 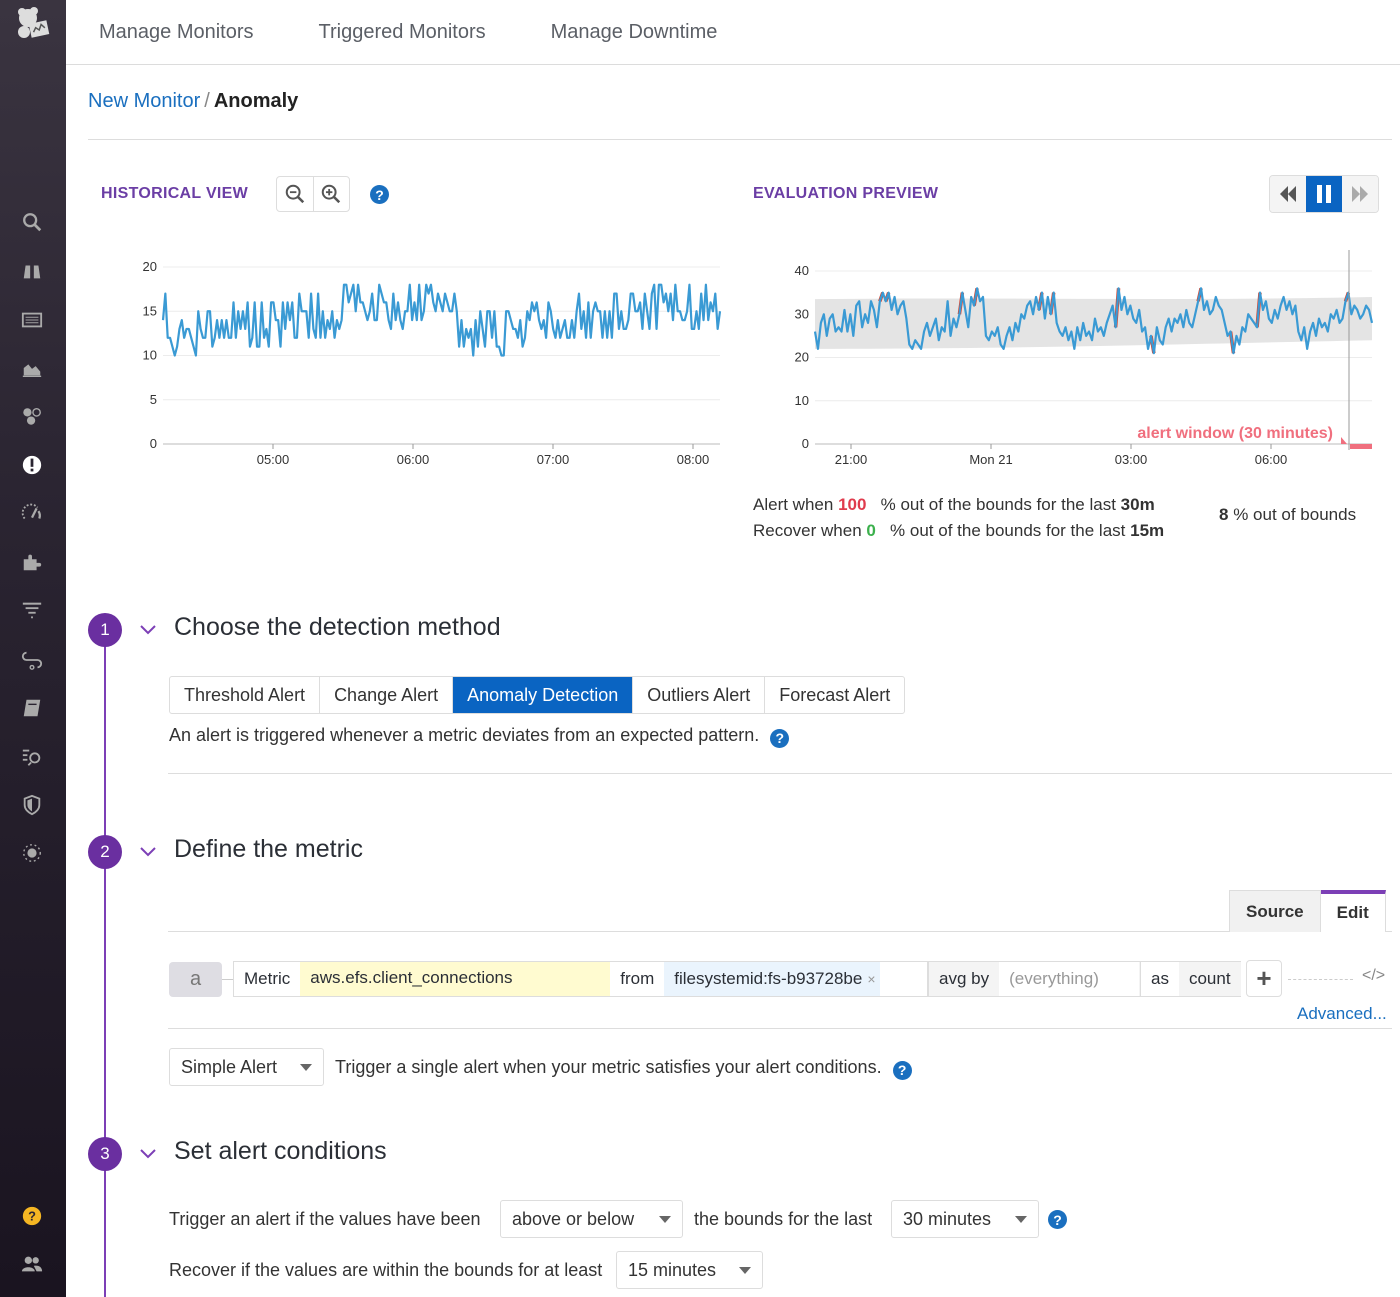 I want to click on step-3-badge: 3, so click(x=105, y=1154).